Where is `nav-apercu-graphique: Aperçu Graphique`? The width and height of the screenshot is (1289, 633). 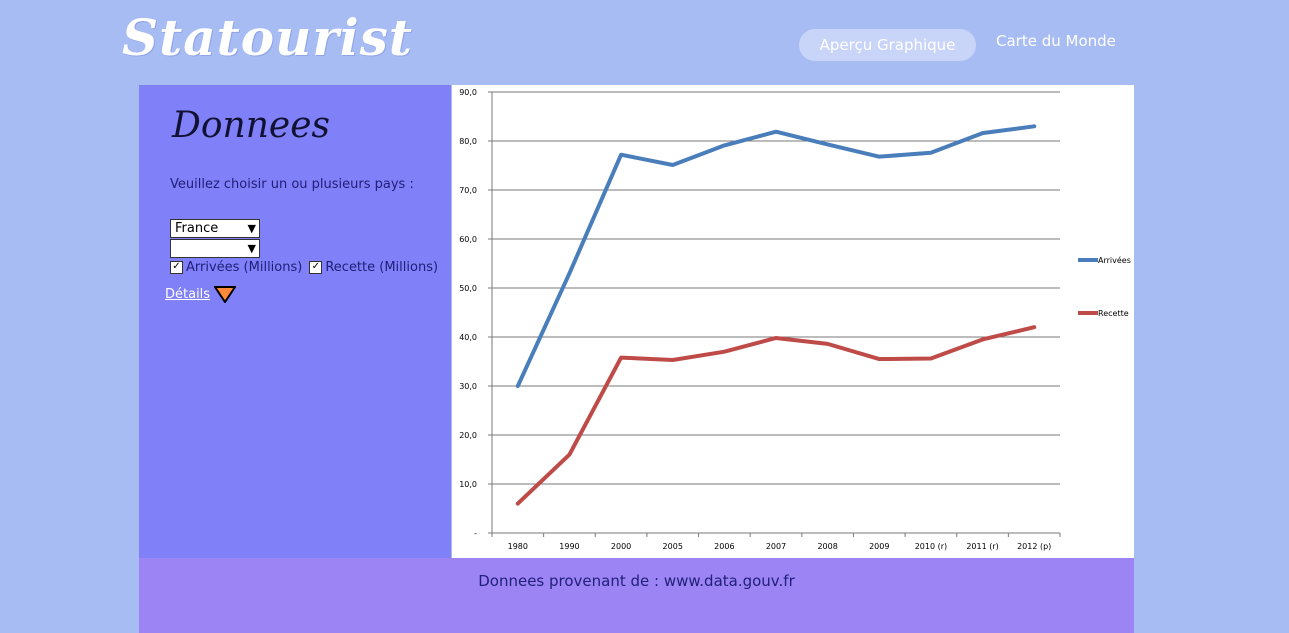
nav-apercu-graphique: Aperçu Graphique is located at coordinates (887, 45).